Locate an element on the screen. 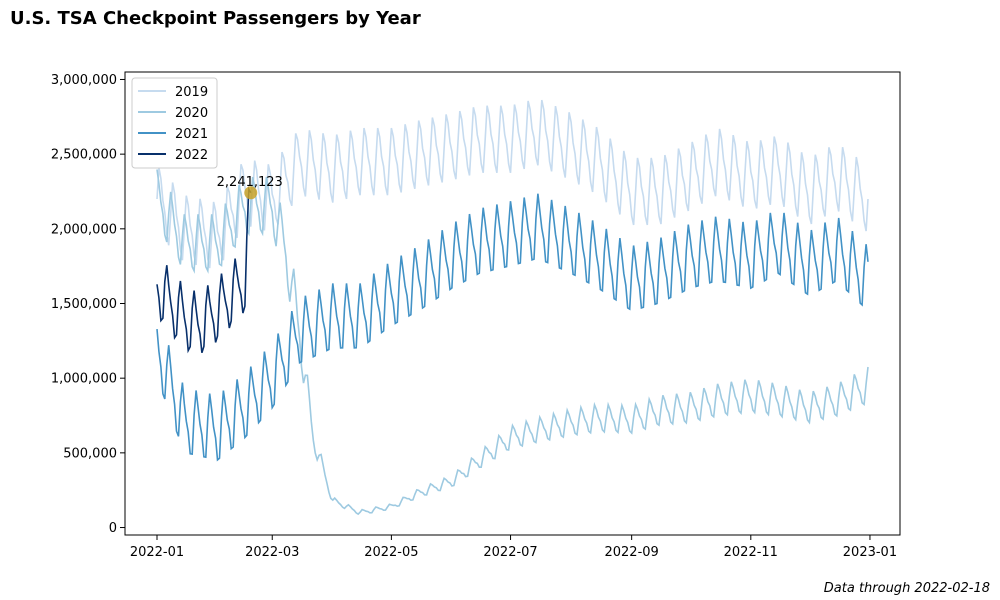  chart-title: U.S. TSA Checkpoint Passengers by Year is located at coordinates (215, 18).